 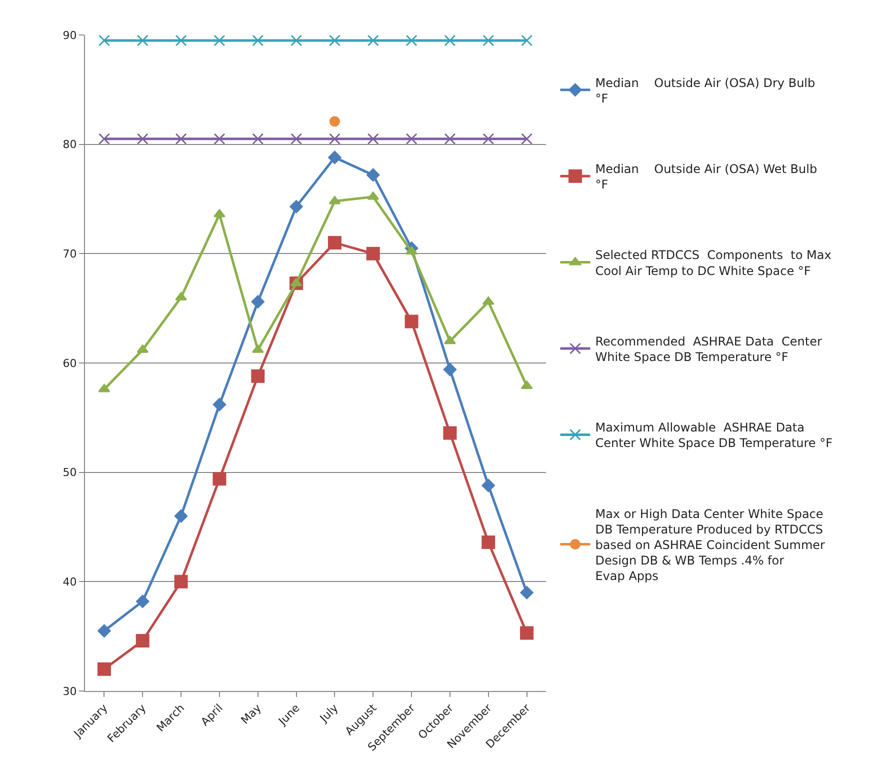 What do you see at coordinates (69, 473) in the screenshot?
I see `y-tick-label: 50` at bounding box center [69, 473].